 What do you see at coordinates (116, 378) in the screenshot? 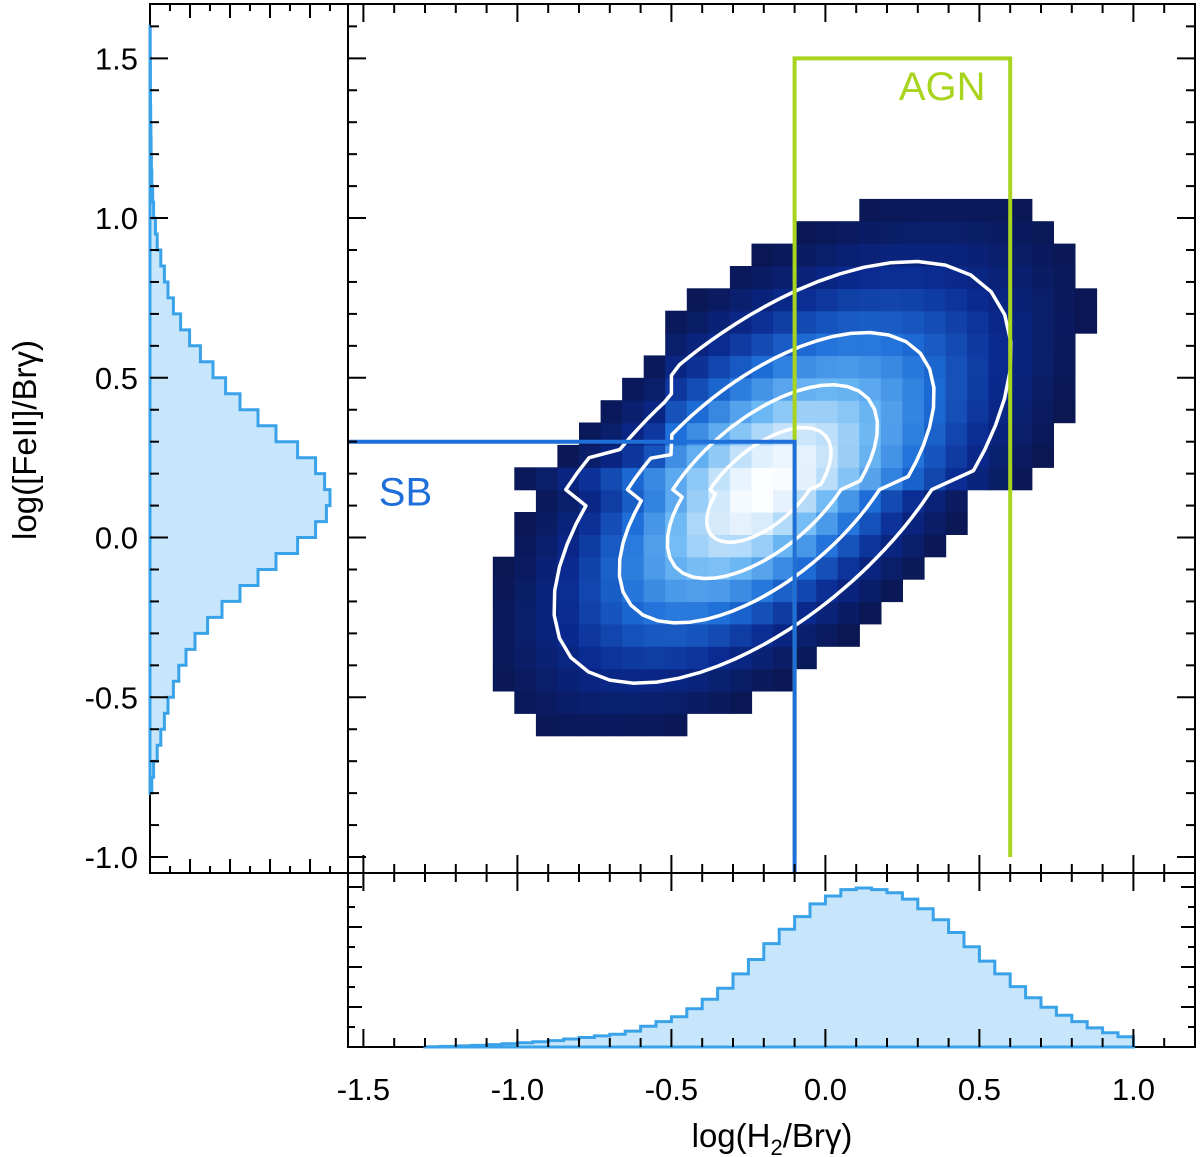
I see `y-tick-label: 0.5` at bounding box center [116, 378].